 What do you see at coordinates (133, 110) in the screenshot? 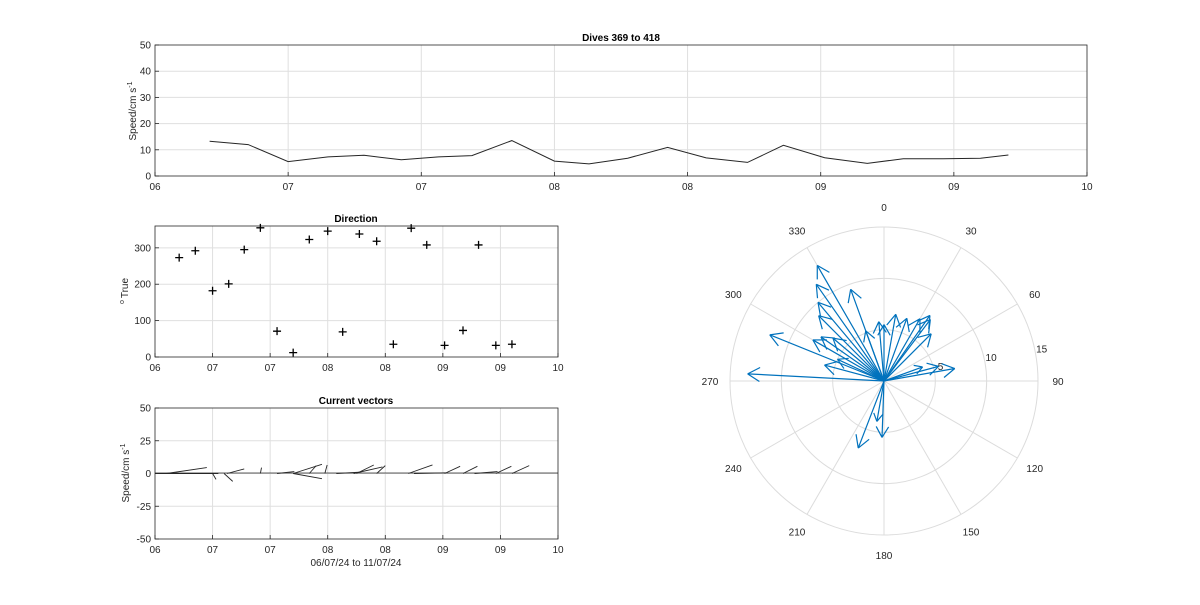
I see `speed-y-label: Speed/cm s-1` at bounding box center [133, 110].